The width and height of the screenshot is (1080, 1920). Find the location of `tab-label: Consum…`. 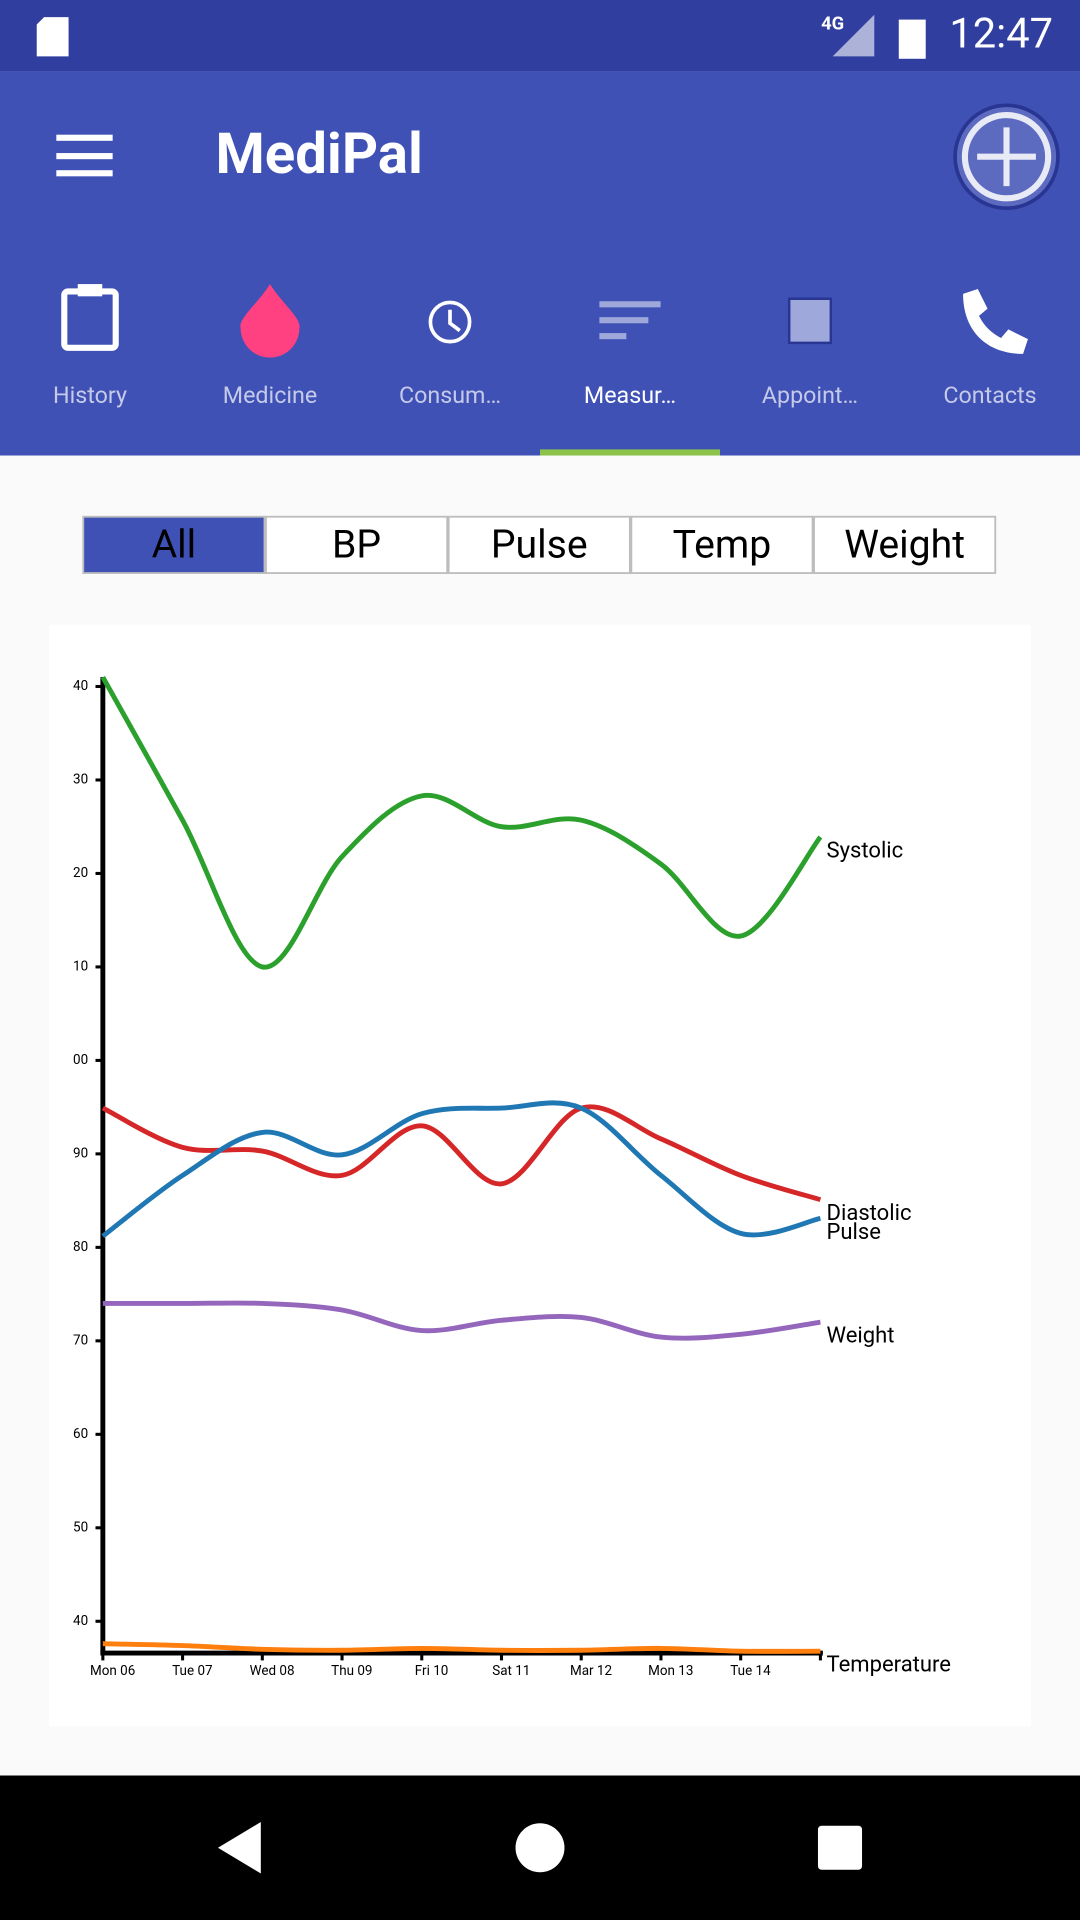

tab-label: Consum… is located at coordinates (450, 395).